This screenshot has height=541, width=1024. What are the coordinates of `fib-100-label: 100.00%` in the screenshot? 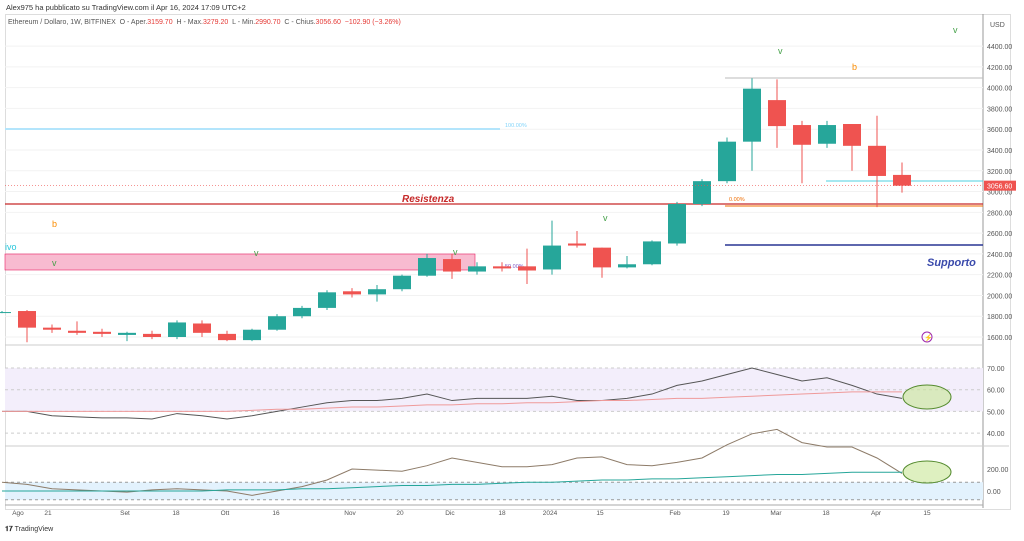 It's located at (516, 126).